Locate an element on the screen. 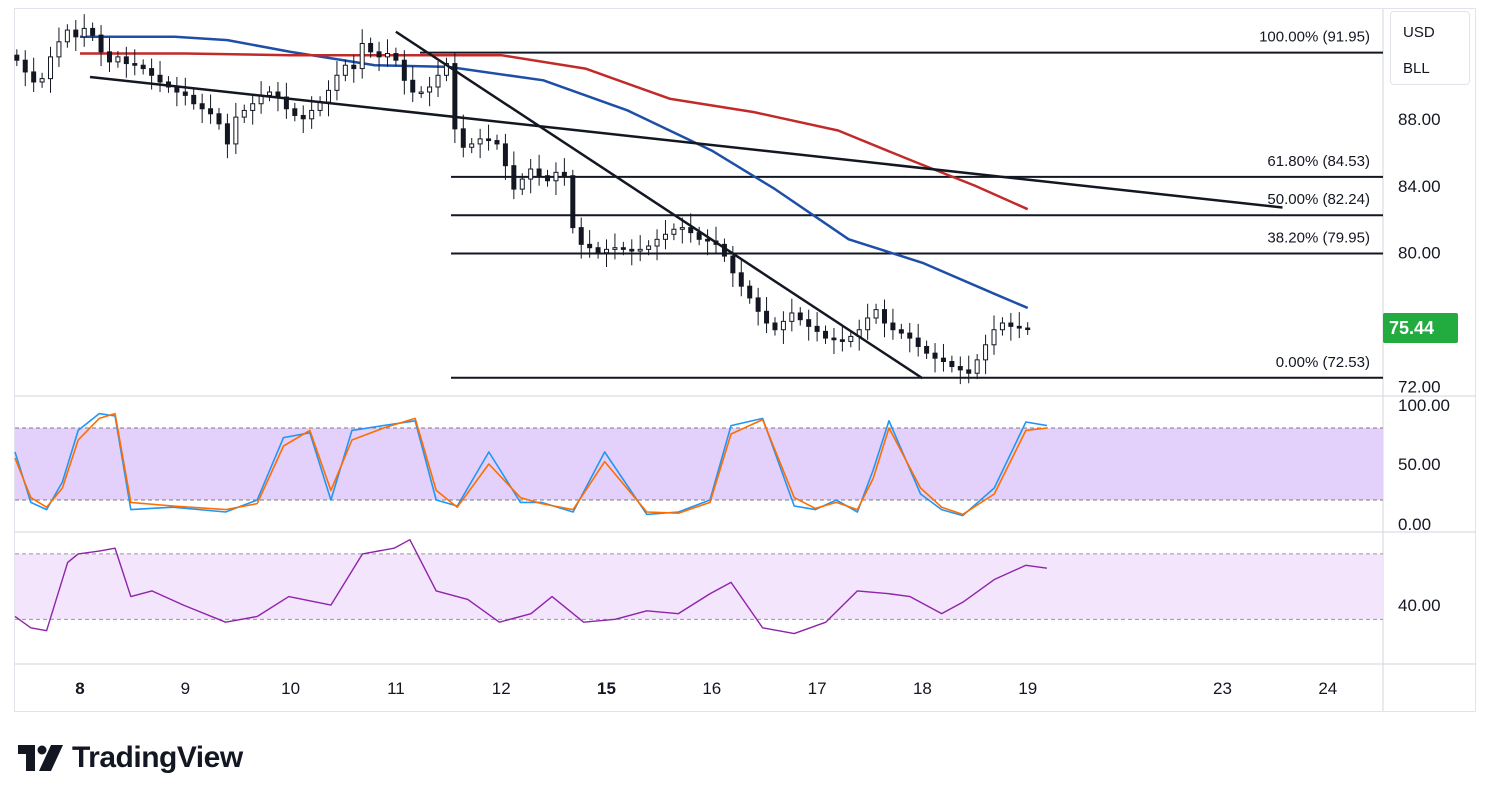 This screenshot has width=1491, height=802. time-axis-tick: 18 is located at coordinates (922, 688).